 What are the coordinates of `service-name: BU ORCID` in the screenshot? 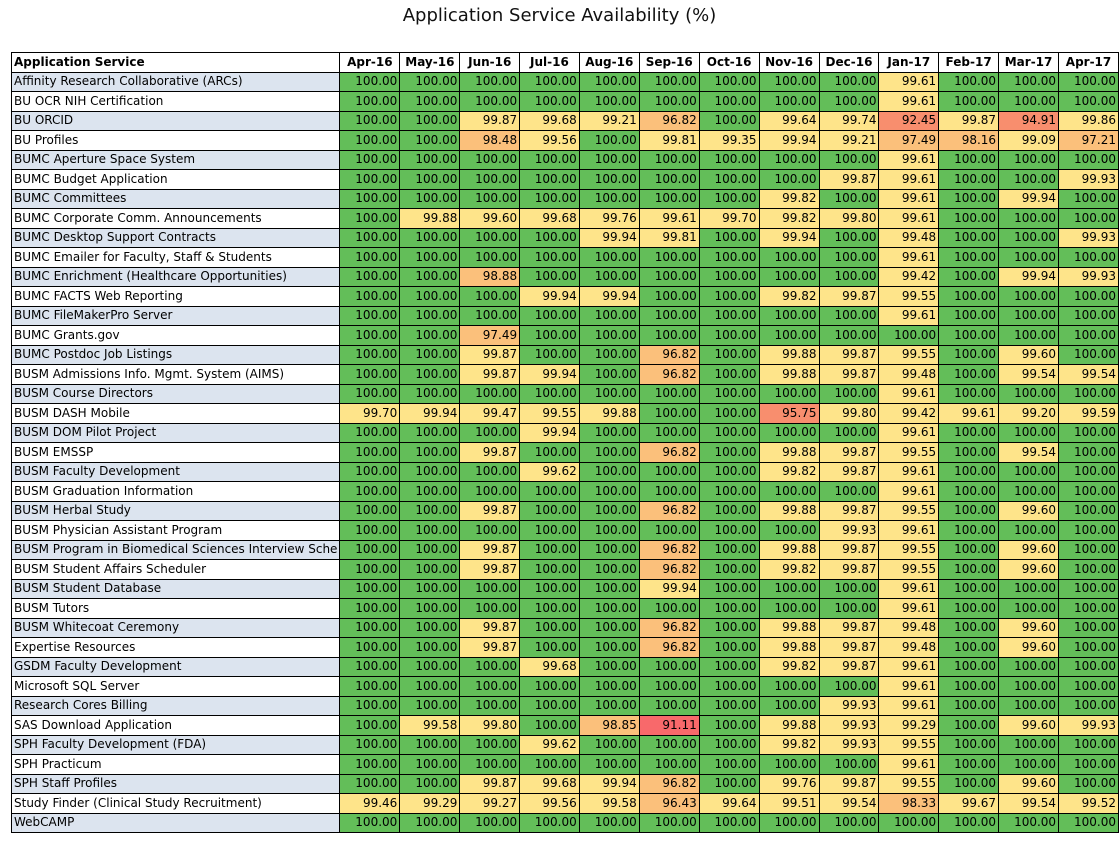 It's located at (175, 120).